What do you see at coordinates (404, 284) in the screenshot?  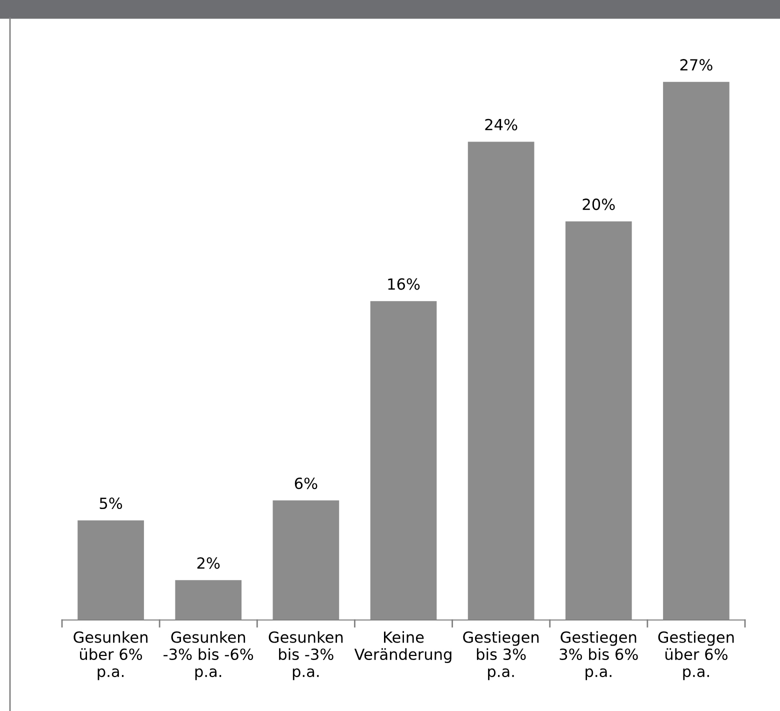 I see `data-label: 16%` at bounding box center [404, 284].